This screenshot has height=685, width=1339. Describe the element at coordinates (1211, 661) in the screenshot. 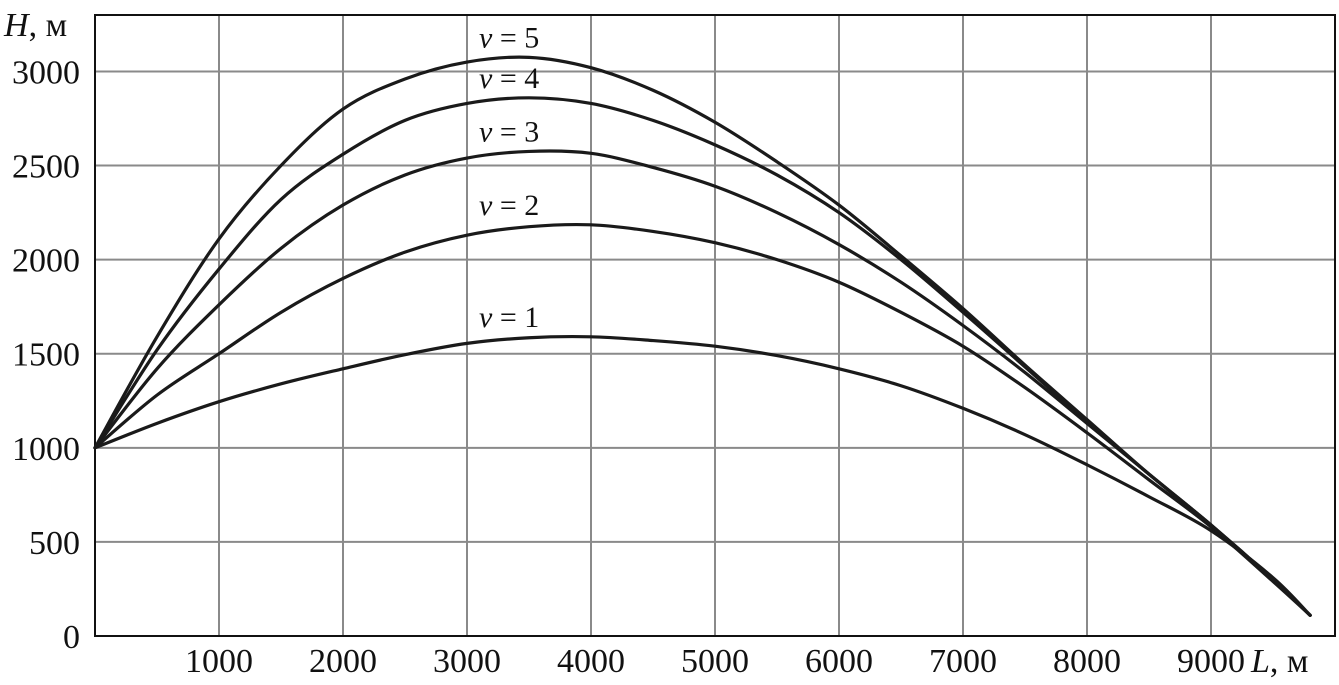

I see `x-tick-label: 9000` at that location.